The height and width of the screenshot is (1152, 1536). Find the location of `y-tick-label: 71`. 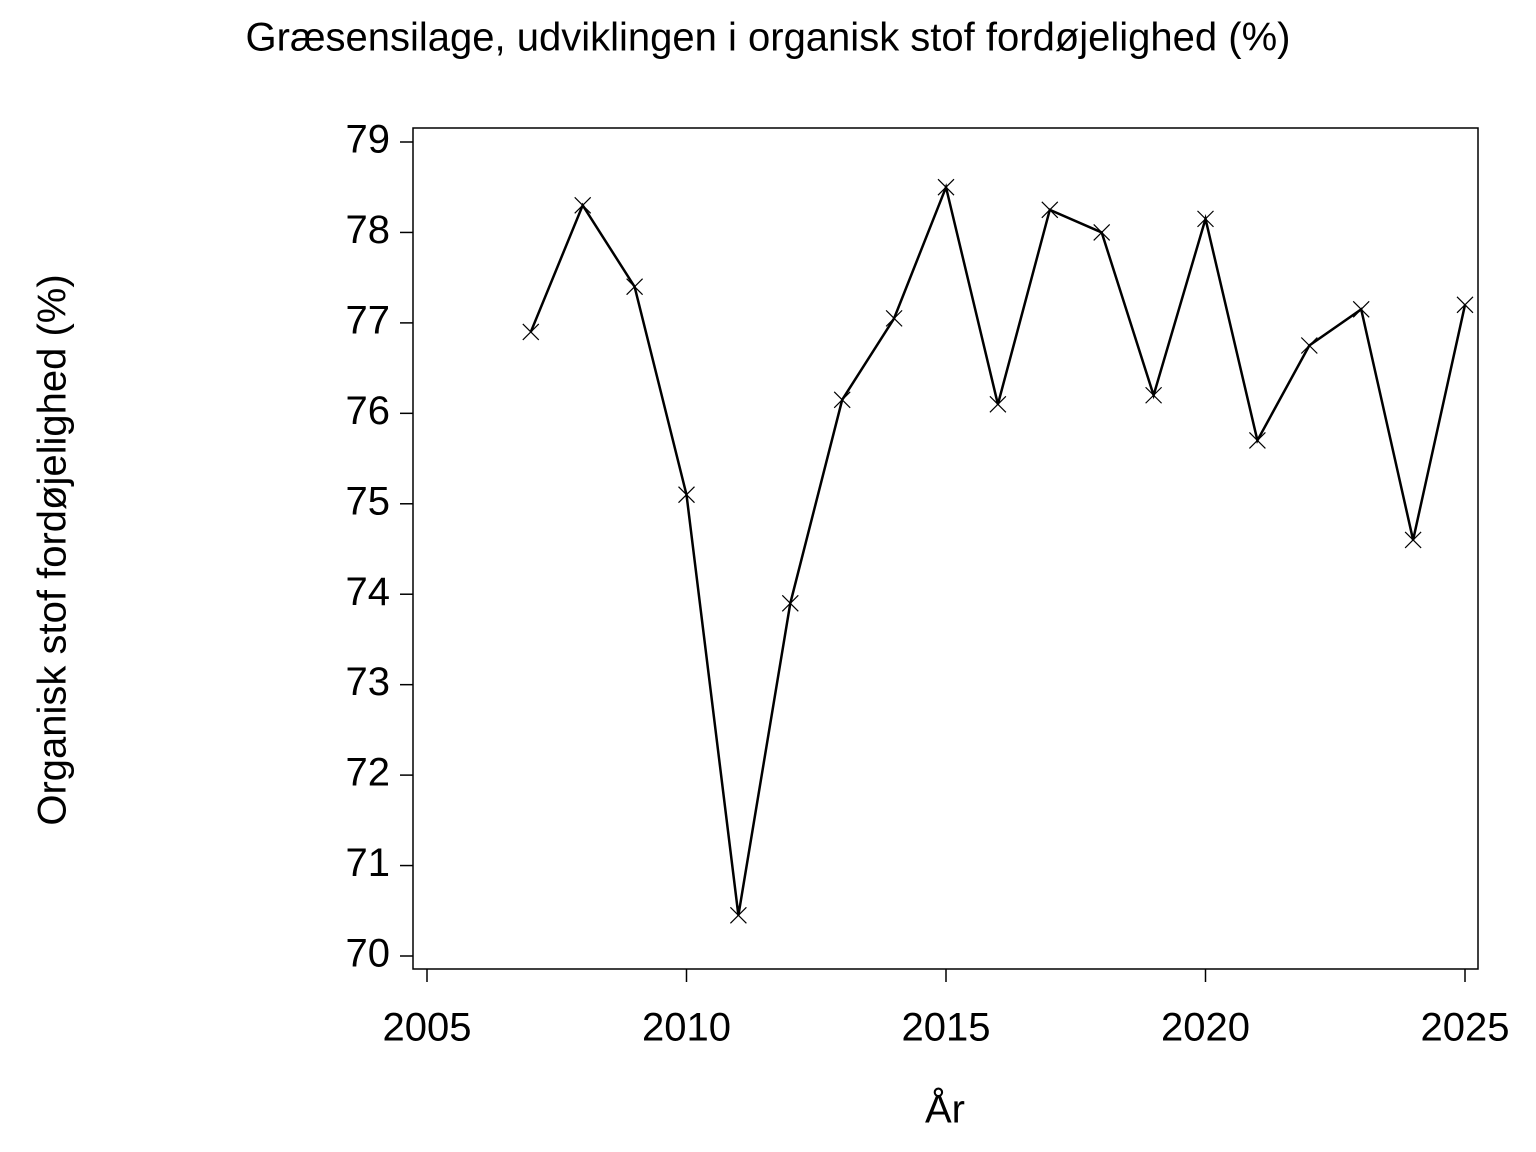

y-tick-label: 71 is located at coordinates (368, 863).